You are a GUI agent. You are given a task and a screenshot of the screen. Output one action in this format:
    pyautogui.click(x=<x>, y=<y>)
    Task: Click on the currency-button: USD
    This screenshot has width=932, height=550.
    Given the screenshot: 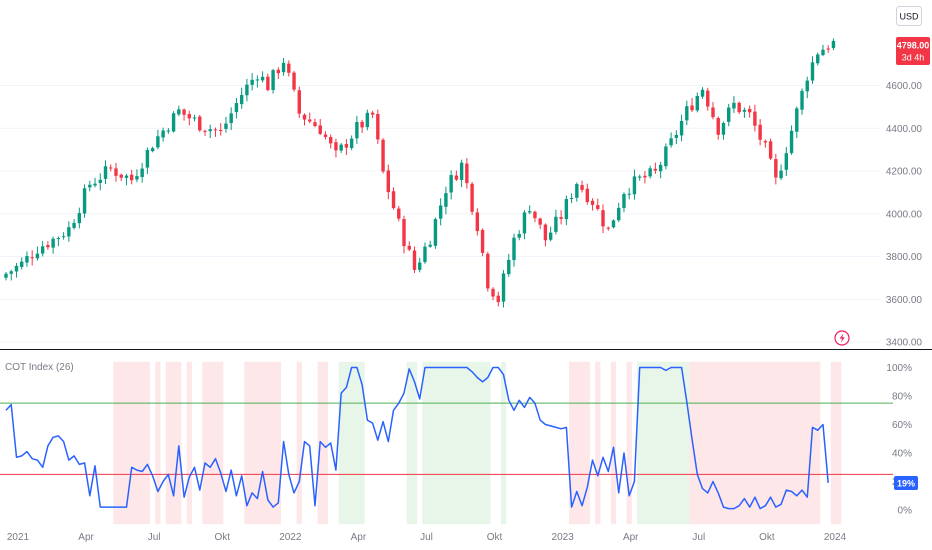 What is the action you would take?
    pyautogui.click(x=909, y=16)
    